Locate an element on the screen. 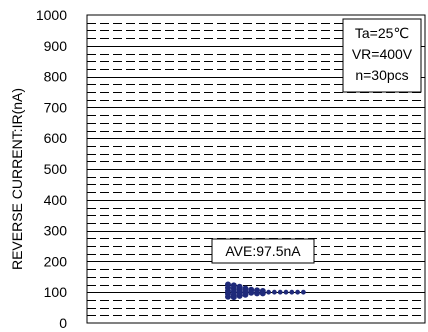 Image resolution: width=428 pixels, height=332 pixels. condition-sample-count: n=30pcs is located at coordinates (381, 75).